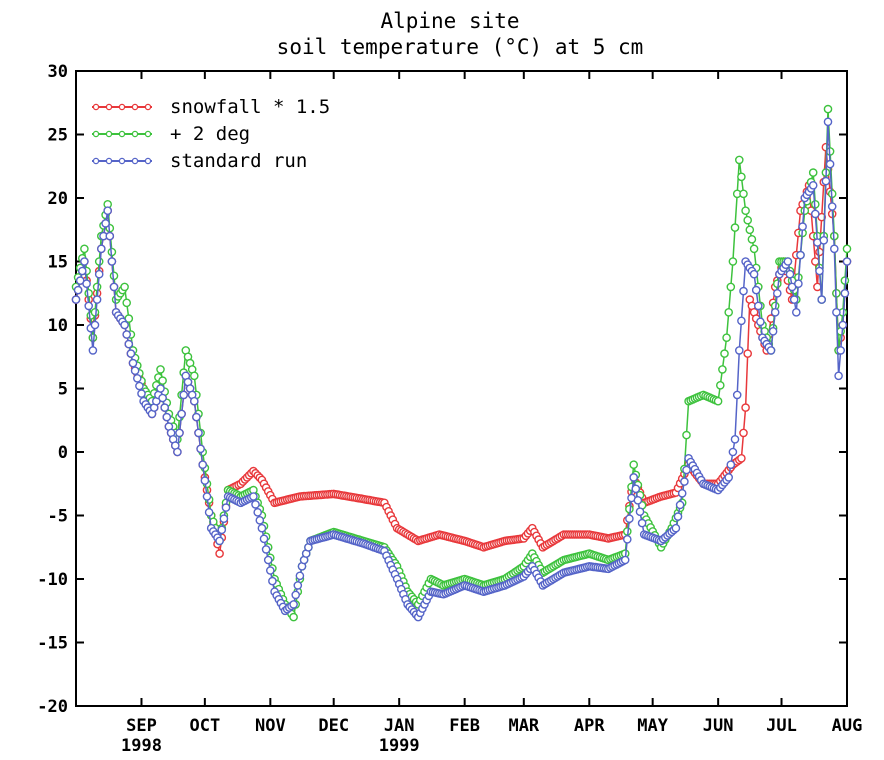 This screenshot has height=760, width=884. I want to click on legend-label: standard run, so click(238, 161).